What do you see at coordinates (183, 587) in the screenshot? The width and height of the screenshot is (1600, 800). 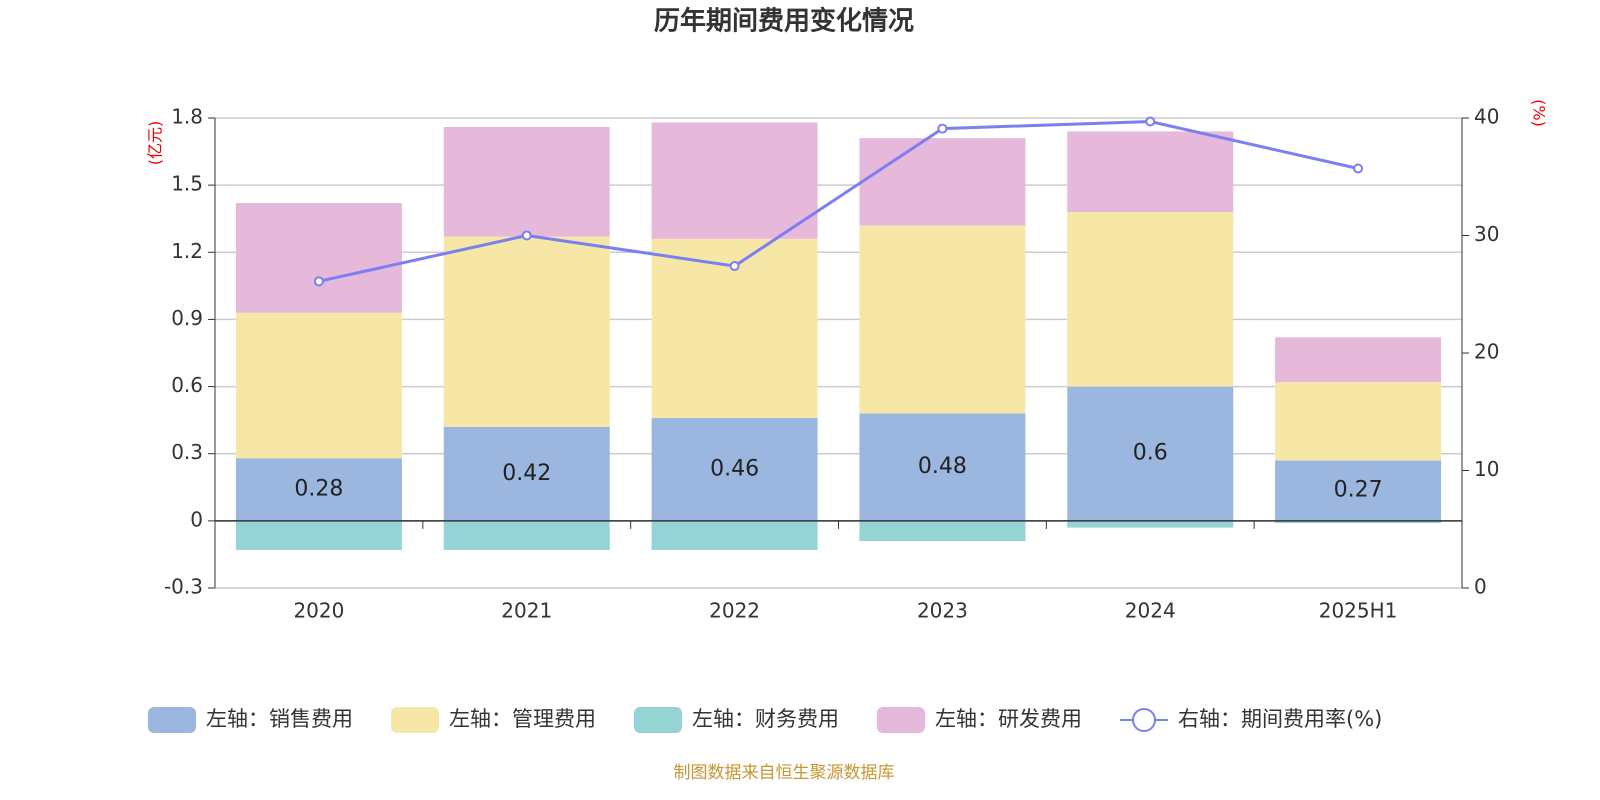 I see `y-tick-label: -0.3` at bounding box center [183, 587].